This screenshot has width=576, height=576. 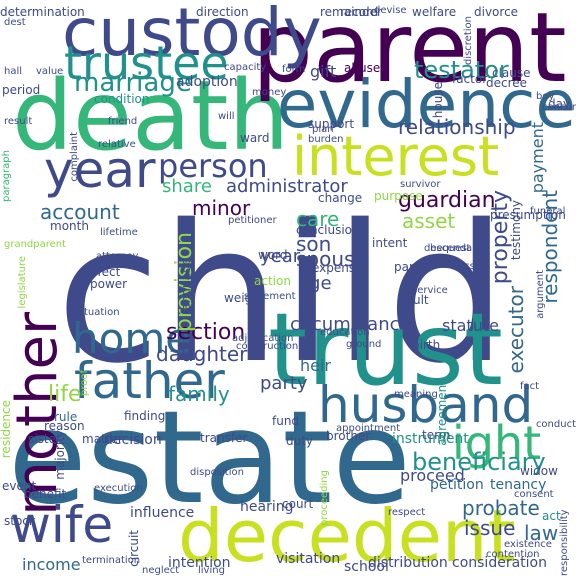 I want to click on word-father-11: father, so click(x=149, y=381).